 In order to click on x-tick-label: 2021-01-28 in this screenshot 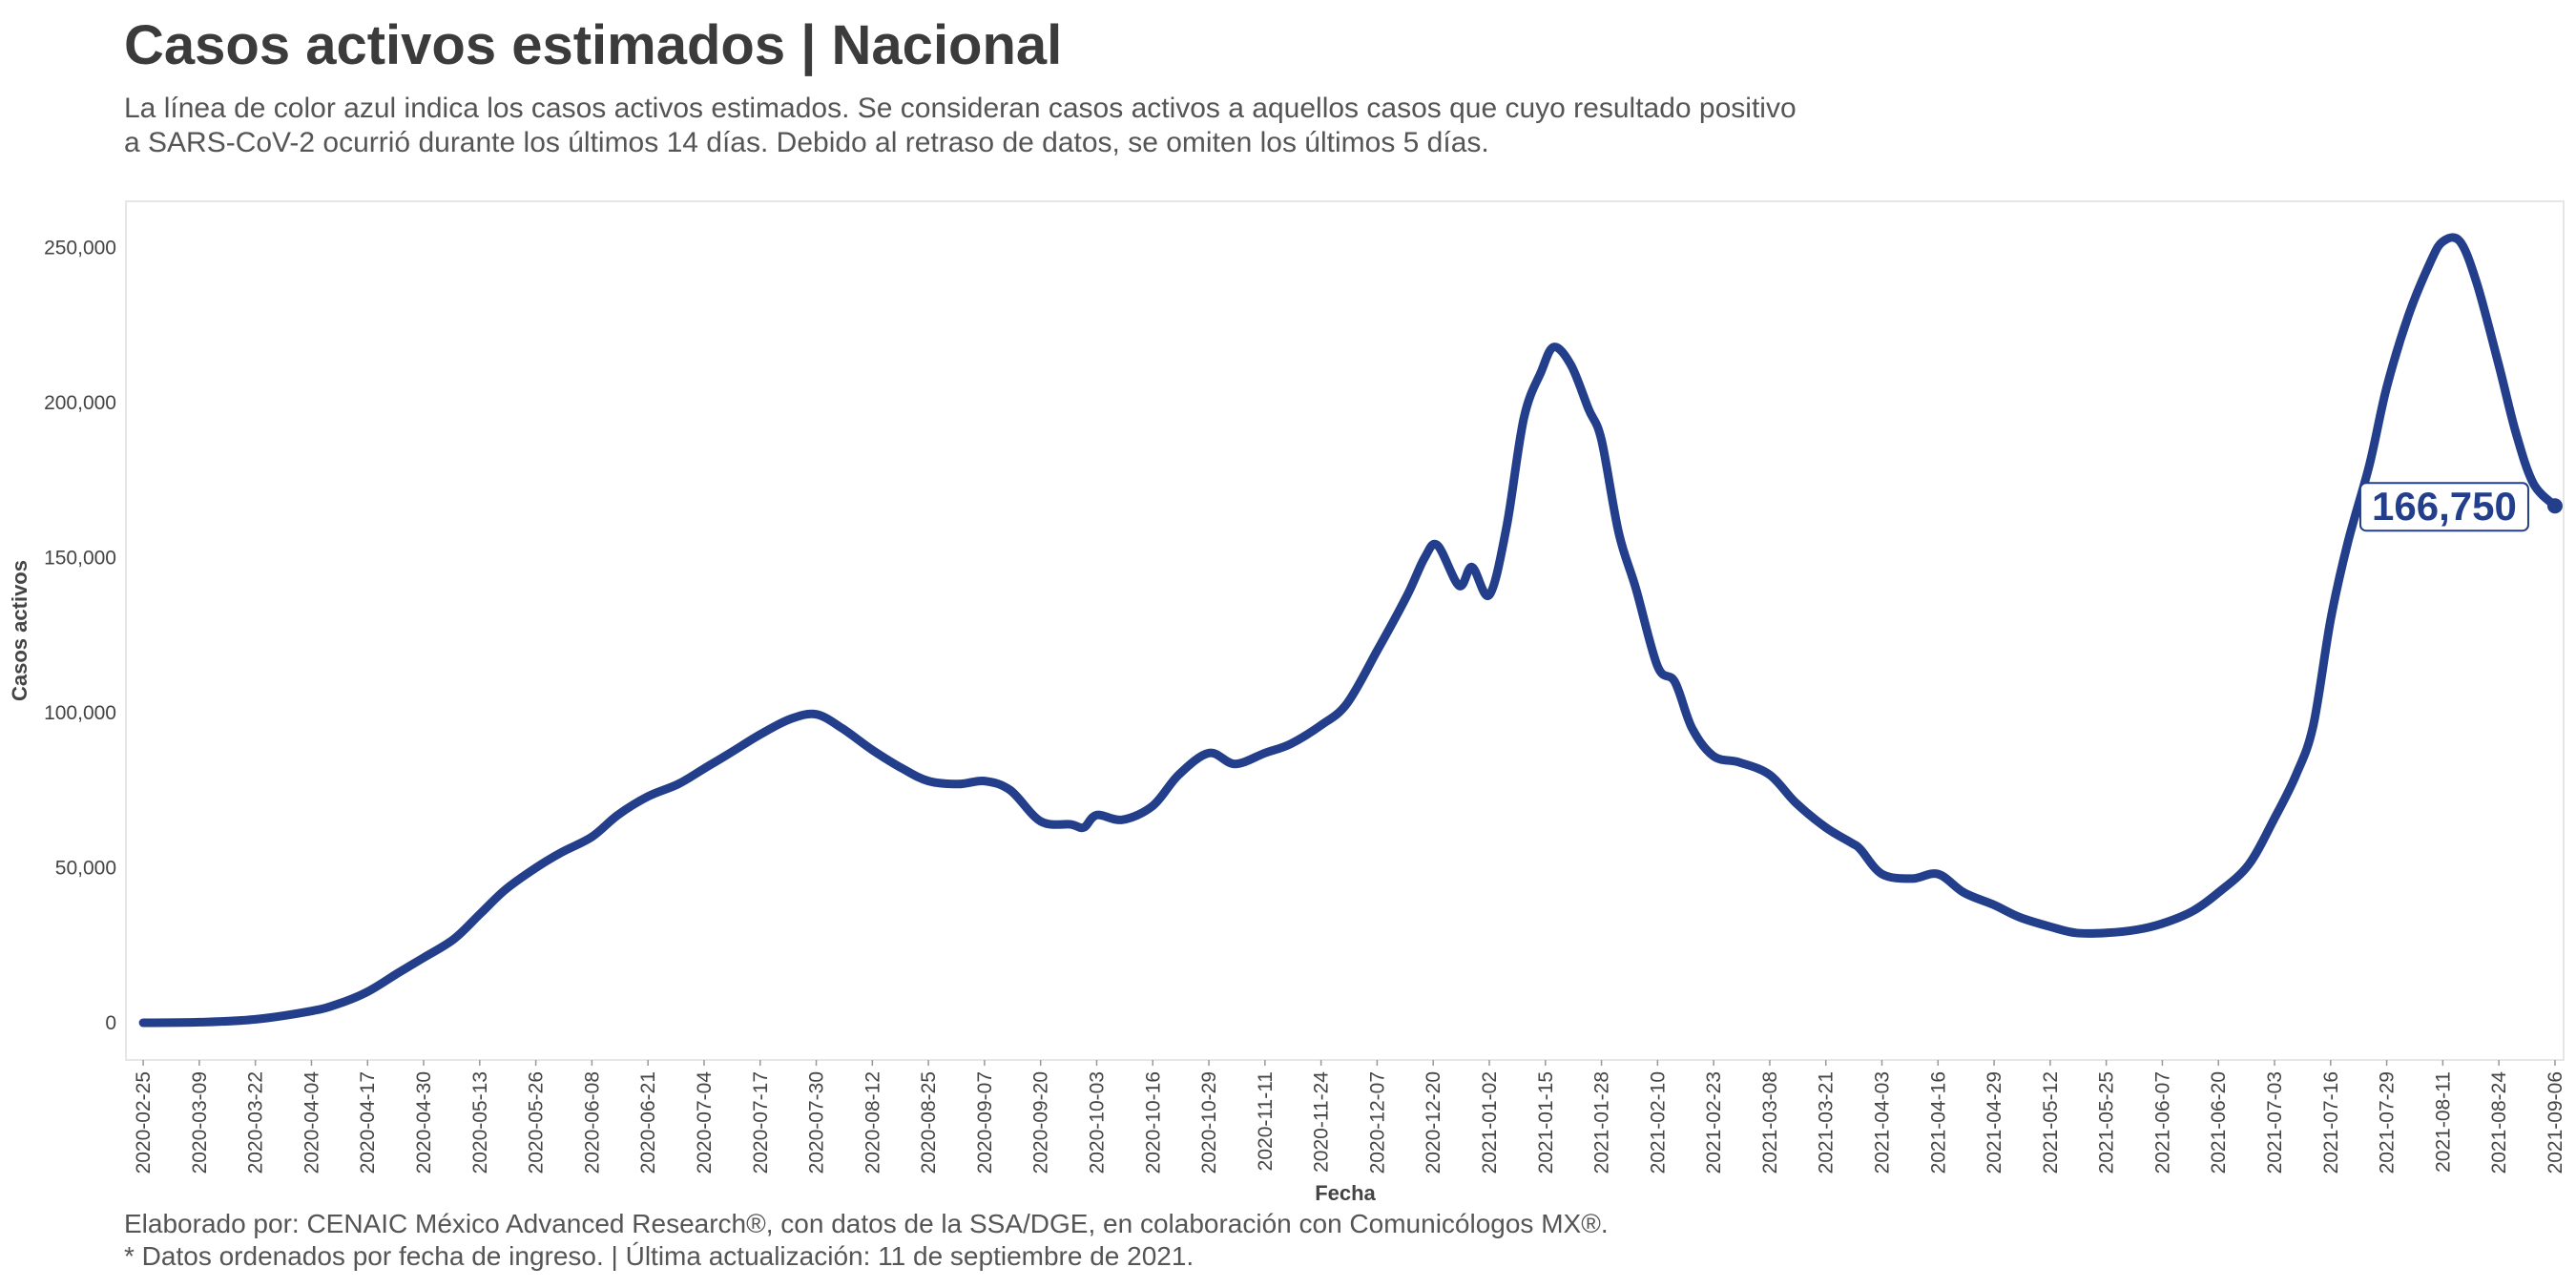, I will do `click(1602, 1122)`.